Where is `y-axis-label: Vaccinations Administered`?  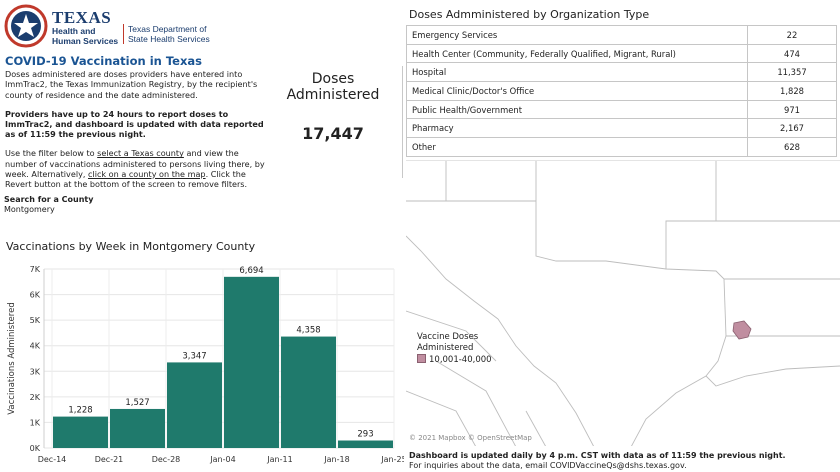 y-axis-label: Vaccinations Administered is located at coordinates (12, 358).